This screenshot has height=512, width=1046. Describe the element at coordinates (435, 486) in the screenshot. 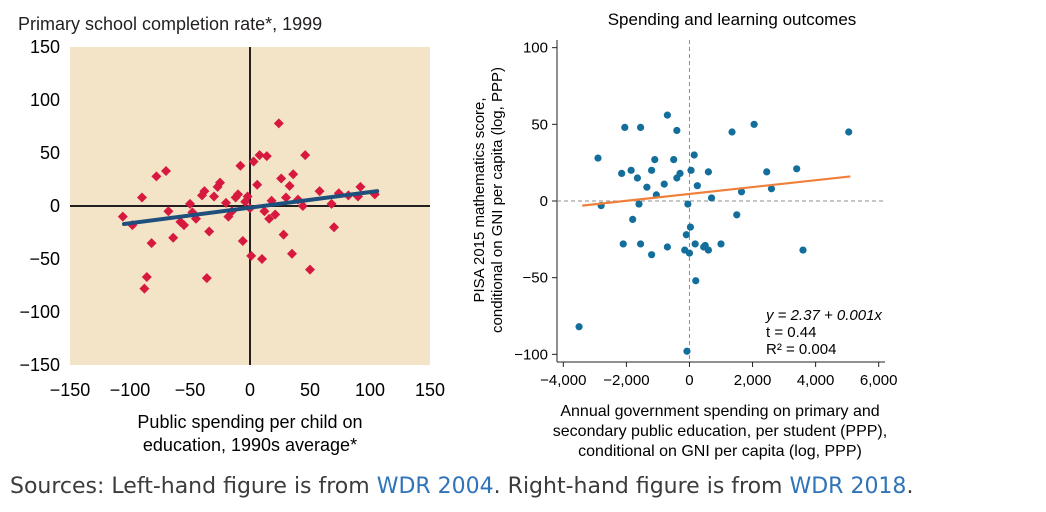

I see `wdr-2004-link: WDR 2004` at that location.